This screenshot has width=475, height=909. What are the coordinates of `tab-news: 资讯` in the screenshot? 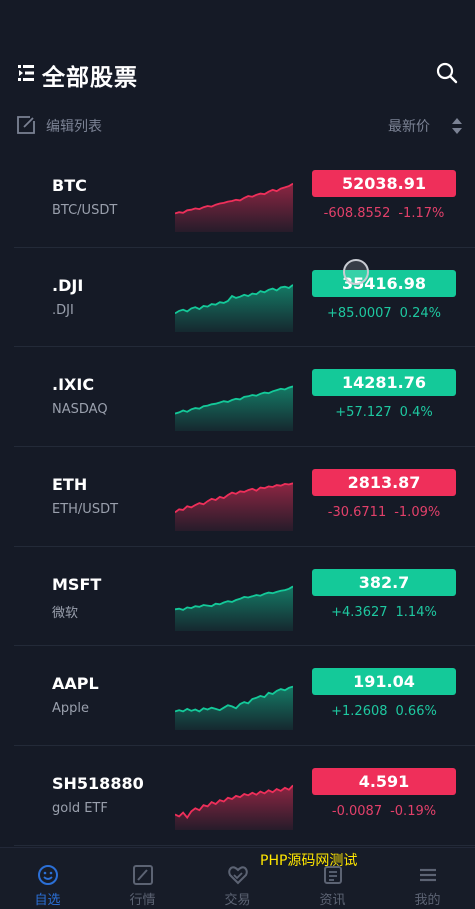 It's located at (332, 878).